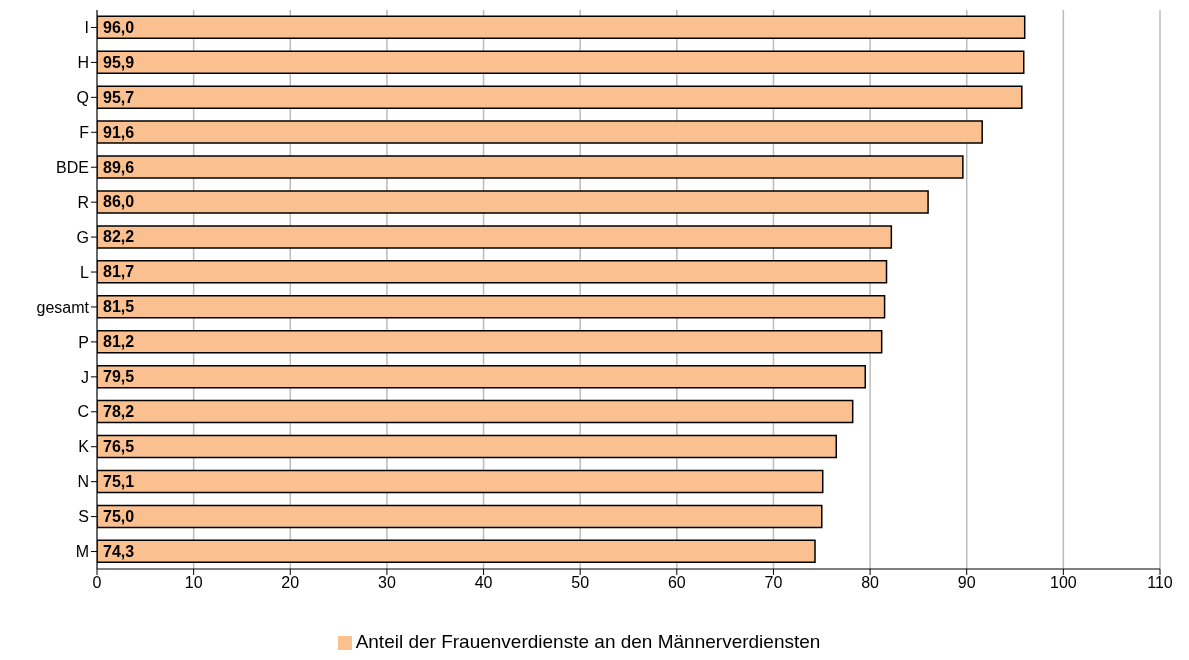 The image size is (1189, 660). Describe the element at coordinates (119, 516) in the screenshot. I see `data-label: 75,0` at that location.